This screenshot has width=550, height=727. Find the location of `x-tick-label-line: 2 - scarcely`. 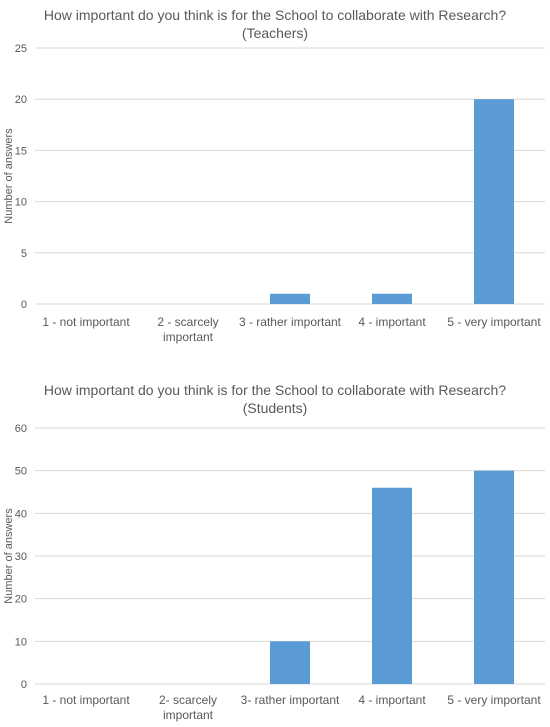

x-tick-label-line: 2 - scarcely is located at coordinates (187, 322).